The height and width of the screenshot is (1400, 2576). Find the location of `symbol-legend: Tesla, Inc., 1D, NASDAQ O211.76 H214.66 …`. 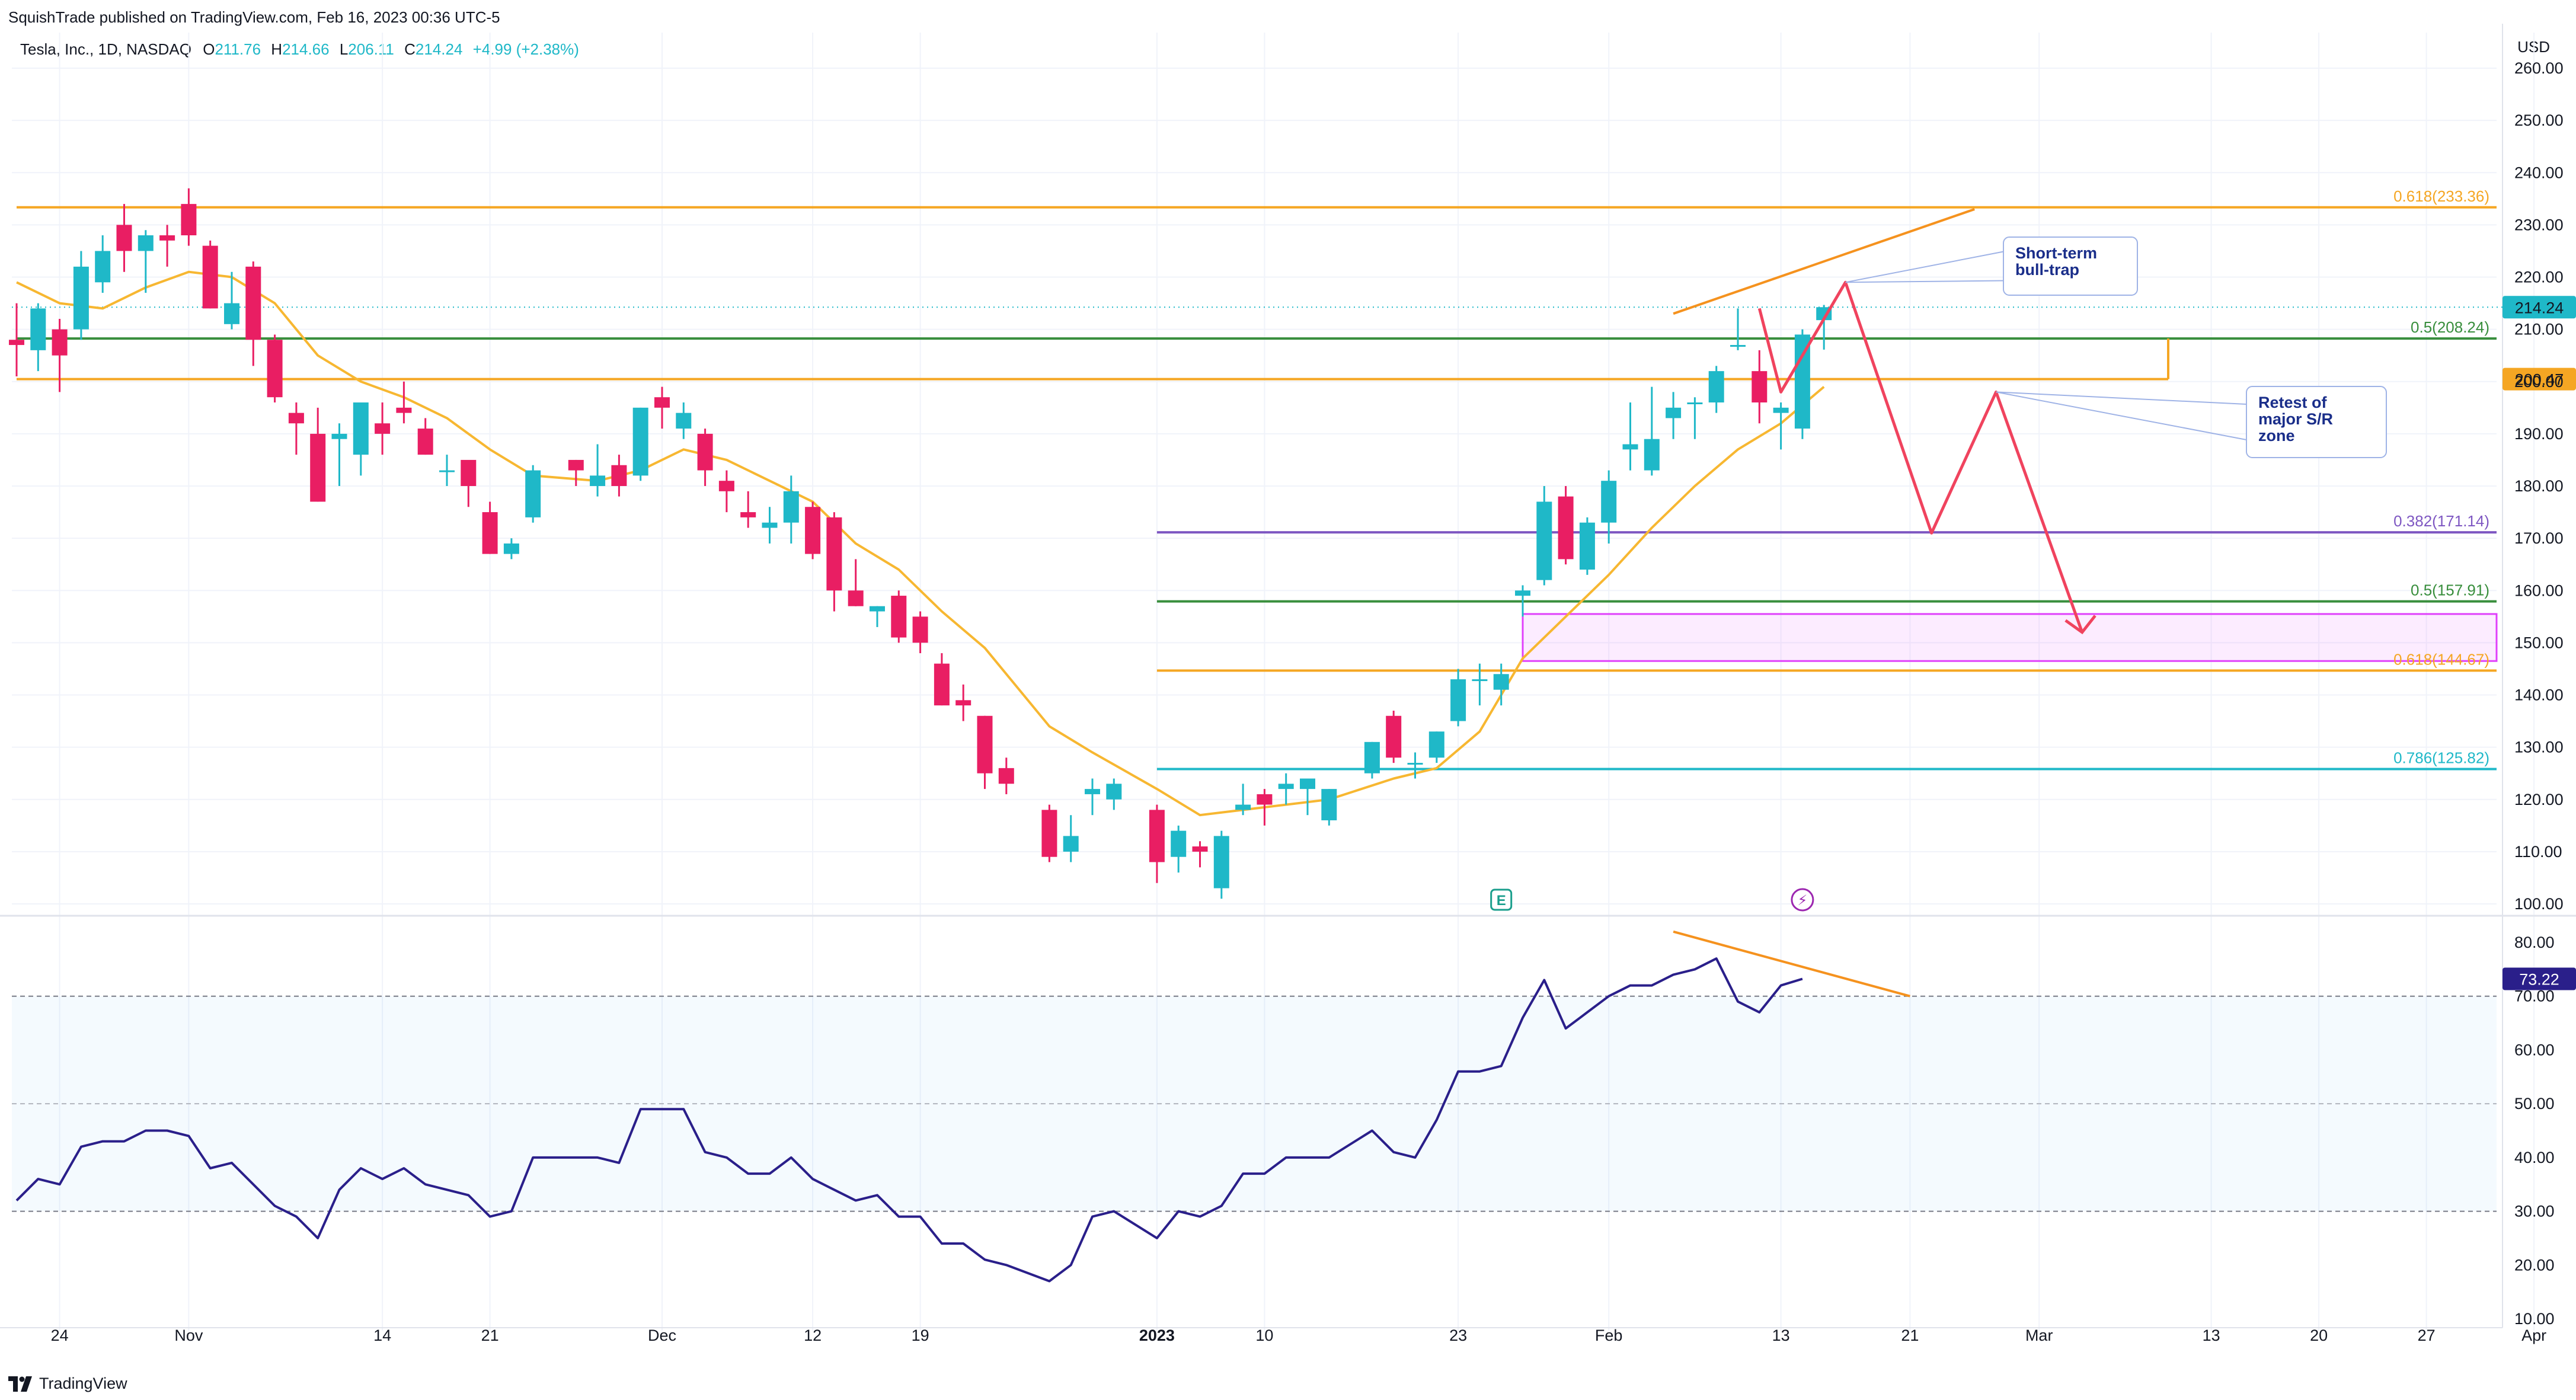

symbol-legend: Tesla, Inc., 1D, NASDAQ O211.76 H214.66 … is located at coordinates (302, 49).